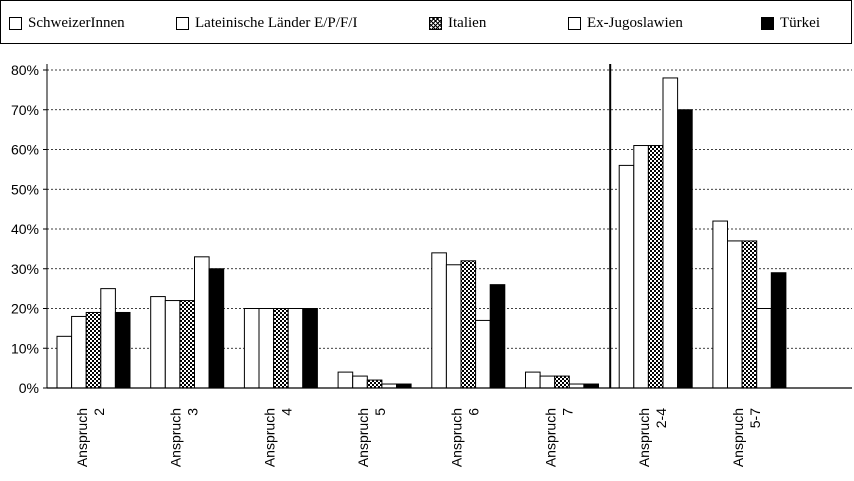 The image size is (854, 481). Describe the element at coordinates (661, 418) in the screenshot. I see `category-label: 2-4` at that location.